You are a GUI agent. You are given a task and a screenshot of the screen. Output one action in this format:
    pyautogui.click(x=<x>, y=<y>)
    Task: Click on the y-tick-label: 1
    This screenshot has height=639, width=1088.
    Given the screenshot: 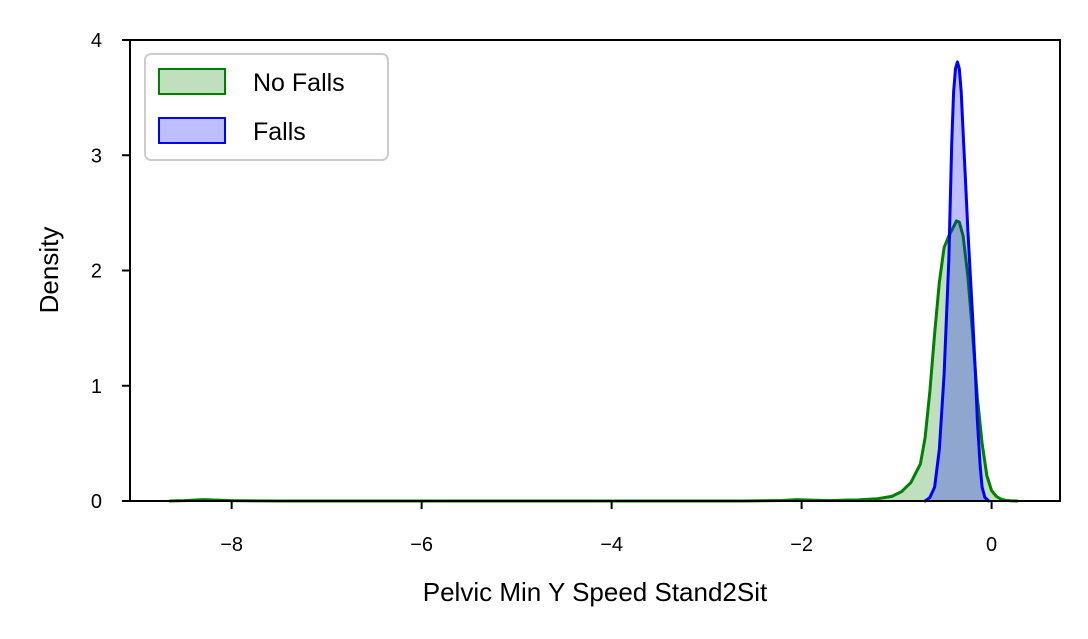 What is the action you would take?
    pyautogui.click(x=96, y=387)
    